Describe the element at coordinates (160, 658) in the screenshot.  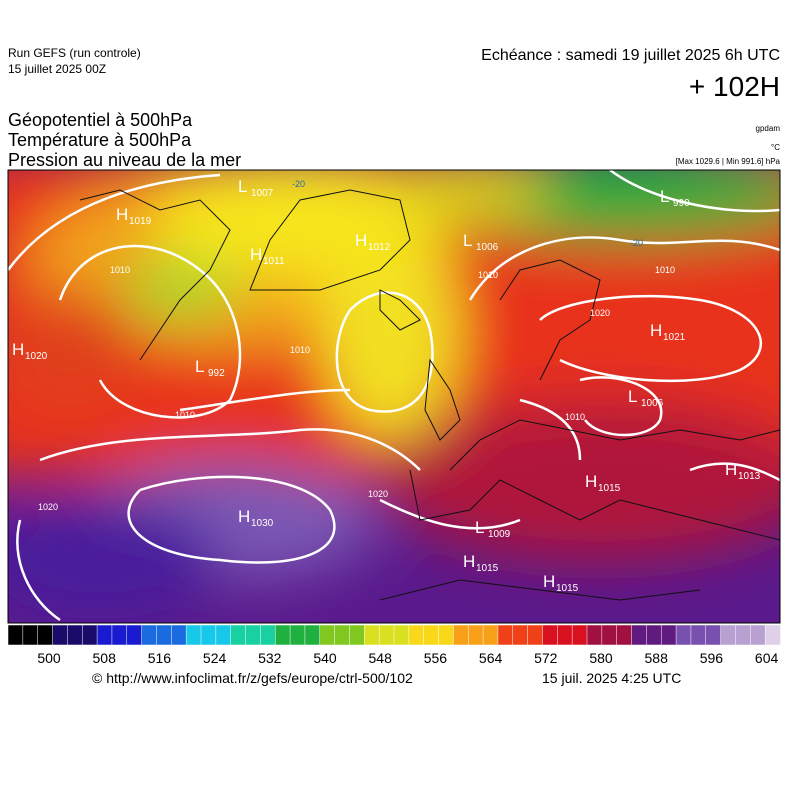
I see `colorbar-label: 516` at that location.